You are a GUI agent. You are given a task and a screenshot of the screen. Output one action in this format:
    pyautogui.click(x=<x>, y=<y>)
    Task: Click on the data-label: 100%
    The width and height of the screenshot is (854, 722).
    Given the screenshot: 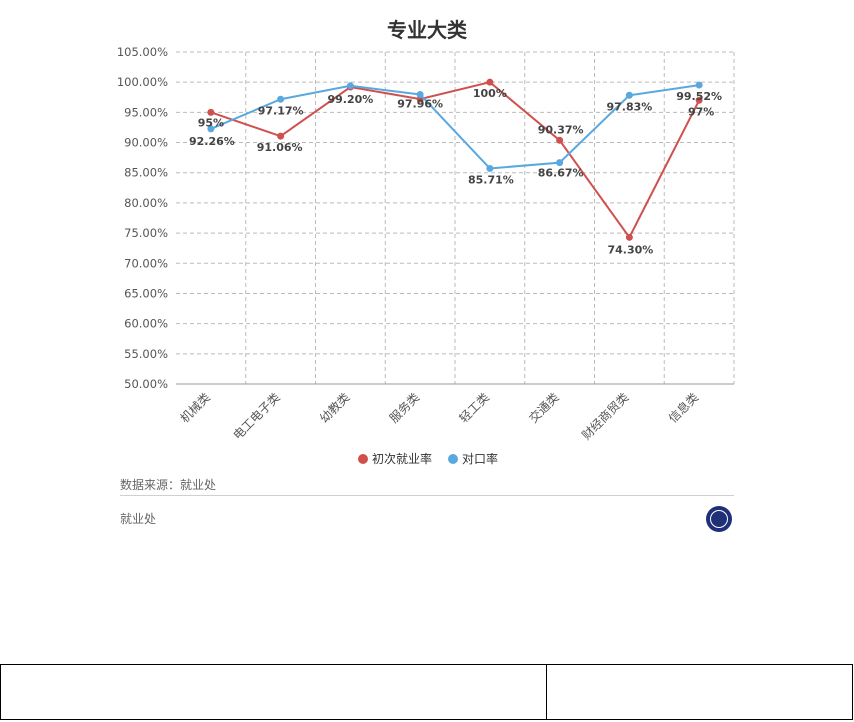 What is the action you would take?
    pyautogui.click(x=490, y=93)
    